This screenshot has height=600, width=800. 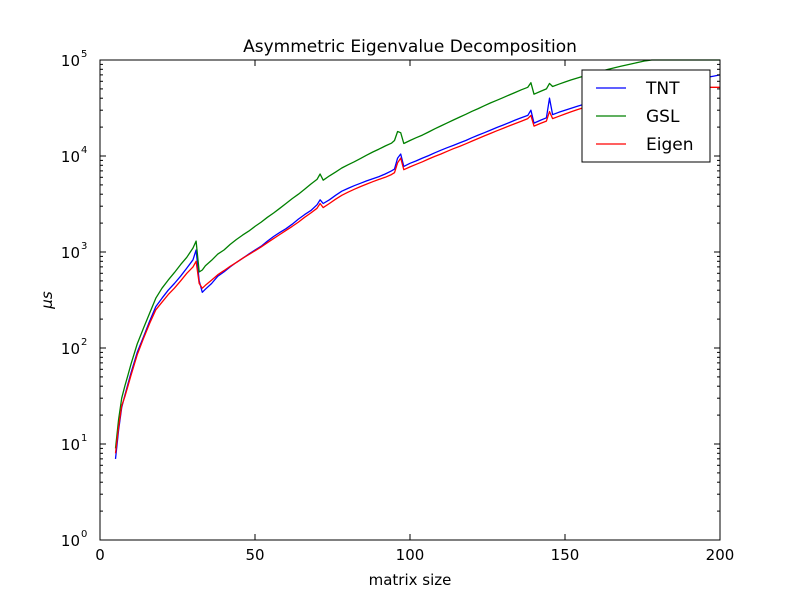 I want to click on x-tick-label: 100, so click(x=410, y=555).